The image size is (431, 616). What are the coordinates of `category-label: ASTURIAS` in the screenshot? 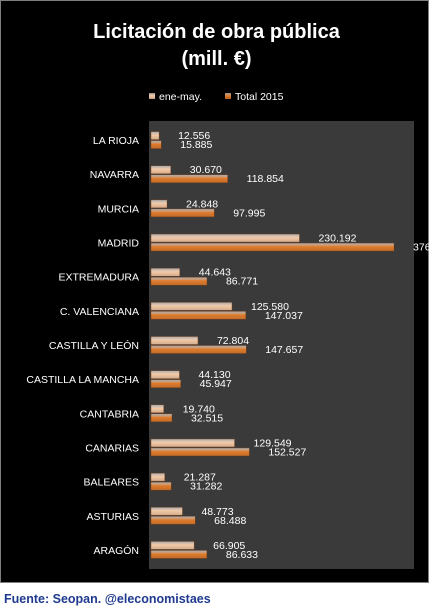 It's located at (112, 517).